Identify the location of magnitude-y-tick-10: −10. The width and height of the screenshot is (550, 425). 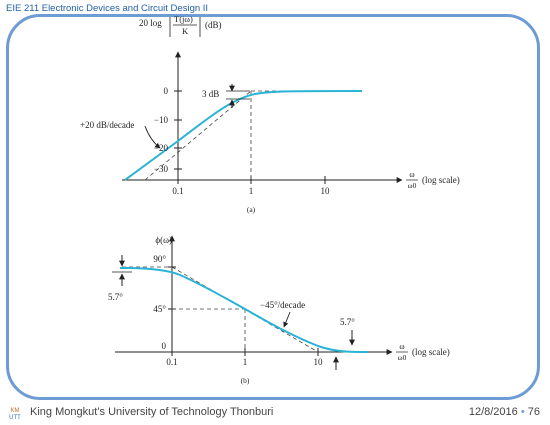
(161, 120).